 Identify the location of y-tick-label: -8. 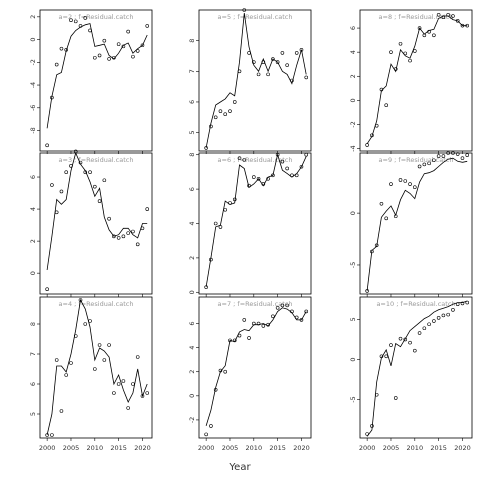
(33, 130).